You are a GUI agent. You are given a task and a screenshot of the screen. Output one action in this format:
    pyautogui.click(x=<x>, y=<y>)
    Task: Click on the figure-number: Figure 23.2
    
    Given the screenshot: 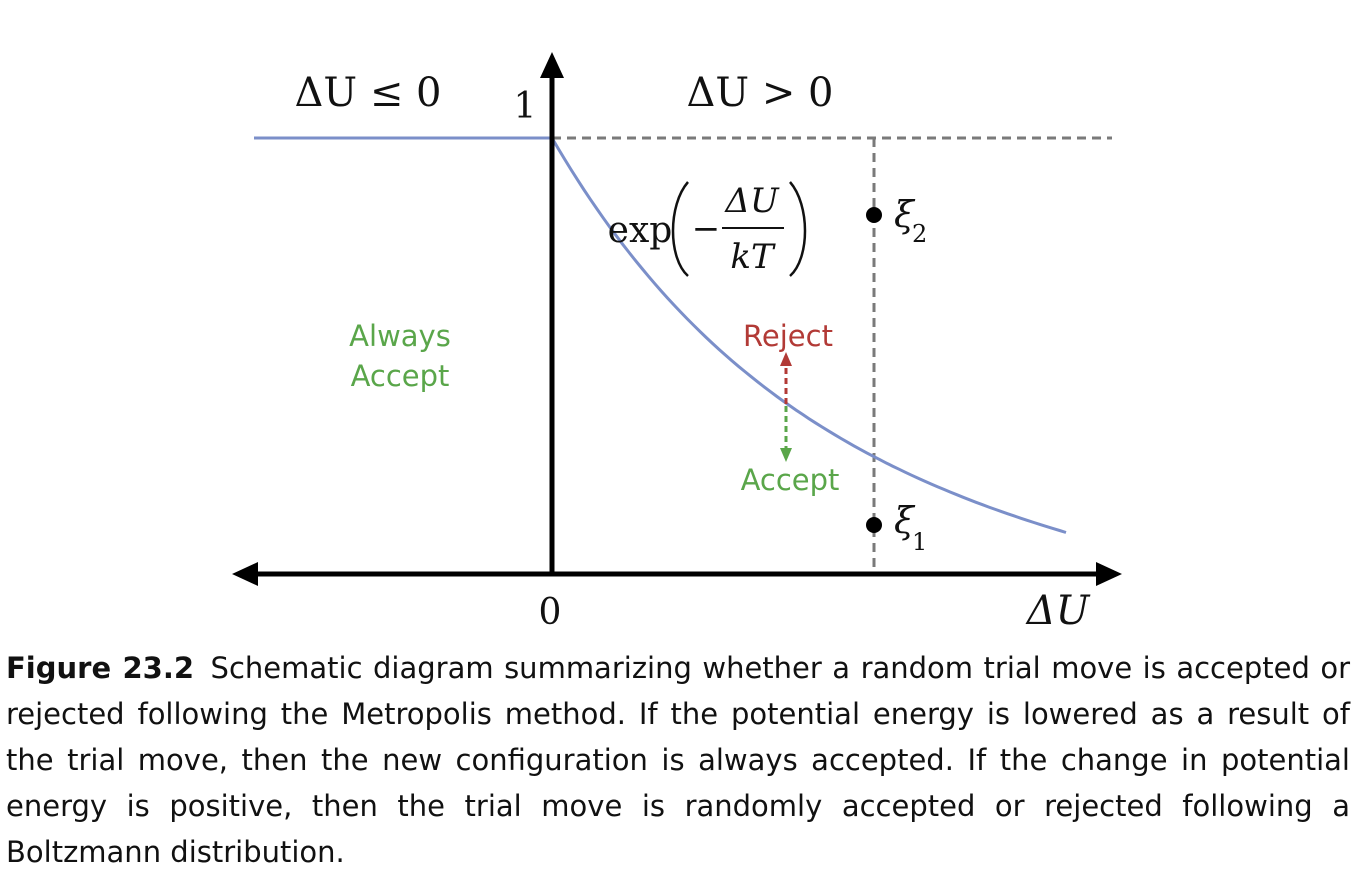 What is the action you would take?
    pyautogui.click(x=100, y=668)
    